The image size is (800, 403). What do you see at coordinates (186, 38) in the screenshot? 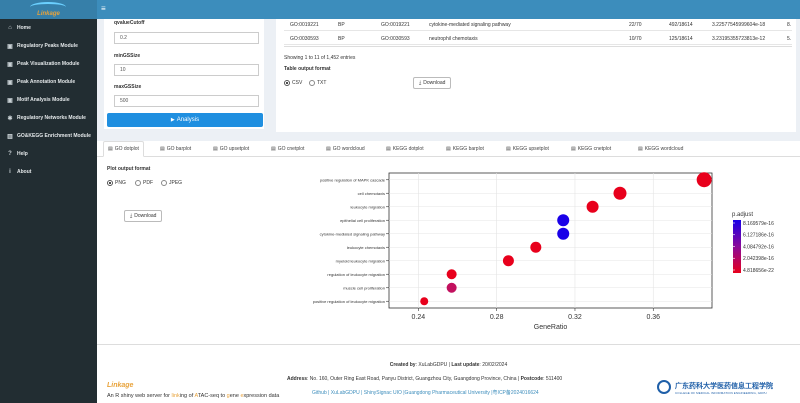
I see `qvalue-input: 0.2` at bounding box center [186, 38].